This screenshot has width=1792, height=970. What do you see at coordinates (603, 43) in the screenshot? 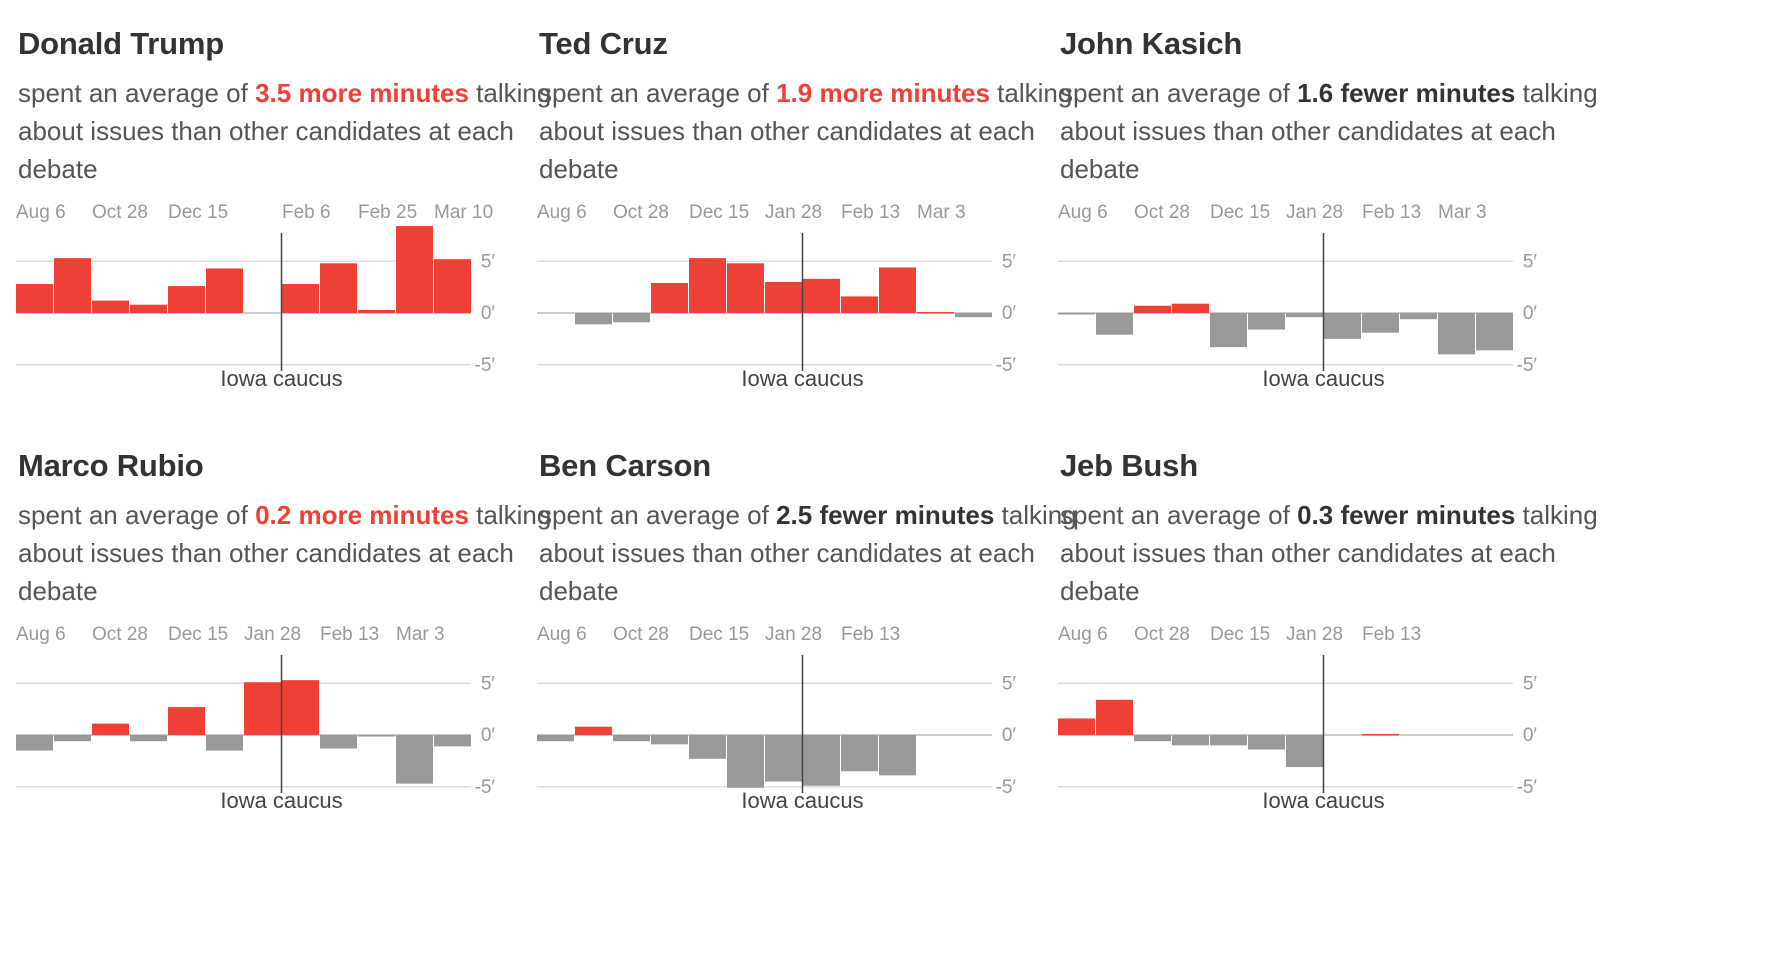
I see `candidate-name: Ted Cruz` at bounding box center [603, 43].